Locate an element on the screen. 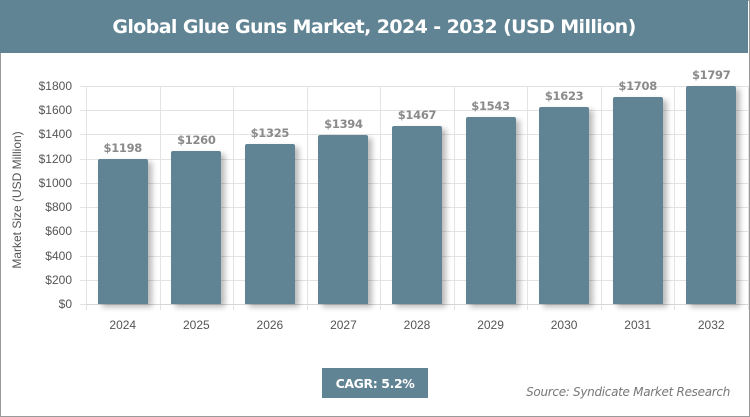 The image size is (750, 417). y-tick-label: $0 is located at coordinates (65, 304).